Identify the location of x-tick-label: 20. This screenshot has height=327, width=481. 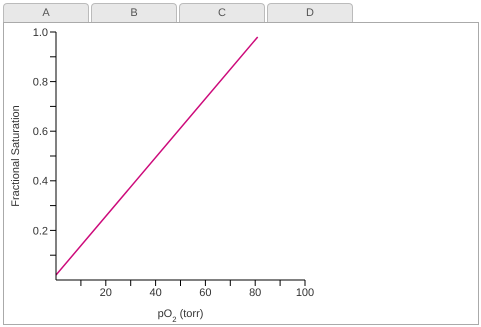
(106, 292).